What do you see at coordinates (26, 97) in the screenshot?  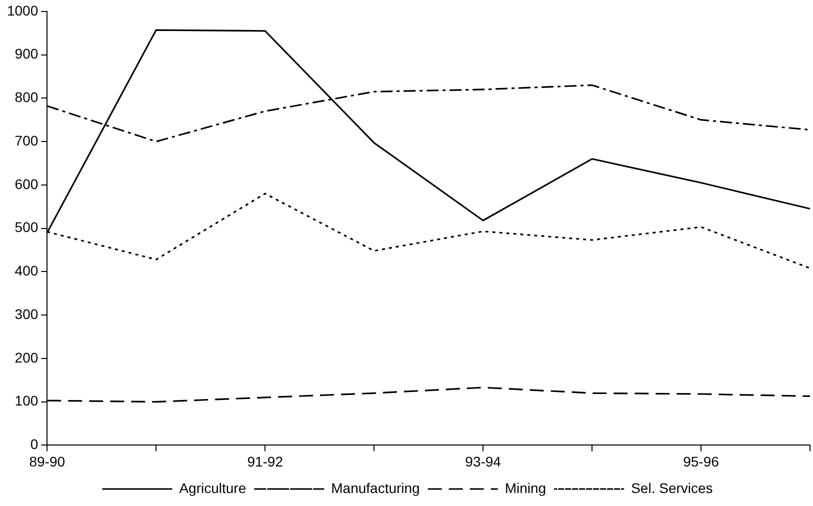 I see `y-tick-label: 800` at bounding box center [26, 97].